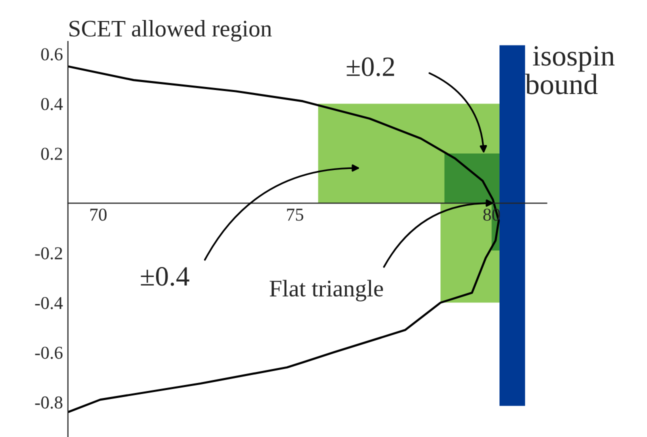  Describe the element at coordinates (171, 31) in the screenshot. I see `series-label: SCET allowed region` at that location.